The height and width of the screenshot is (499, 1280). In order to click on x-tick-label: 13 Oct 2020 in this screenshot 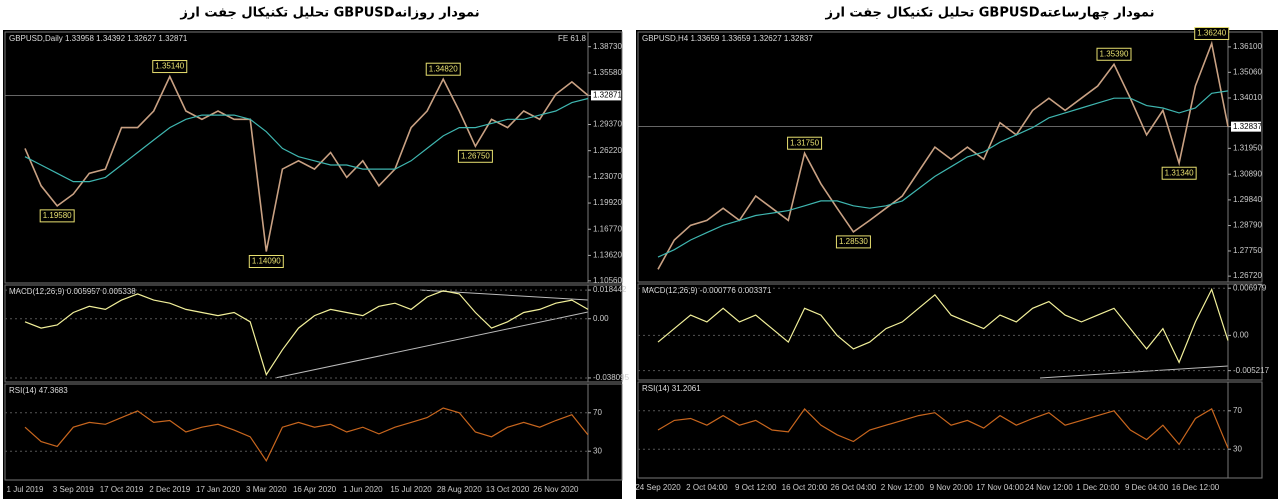, I will do `click(508, 489)`.